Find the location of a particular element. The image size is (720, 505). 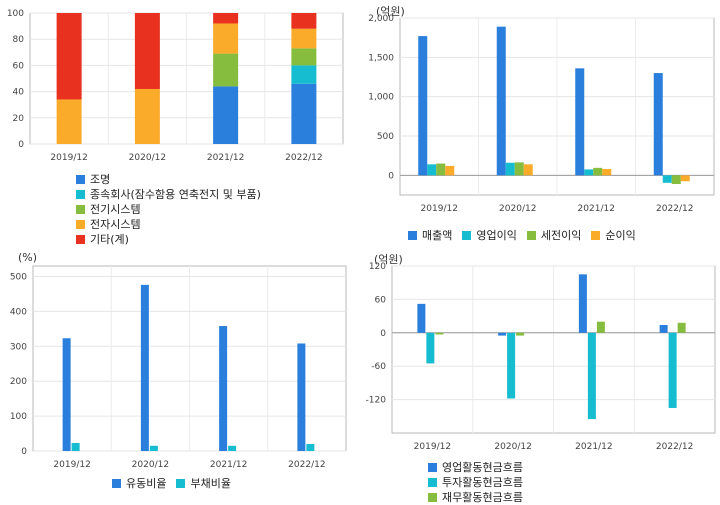

ratio-ytick-label: 200 is located at coordinates (18, 382).